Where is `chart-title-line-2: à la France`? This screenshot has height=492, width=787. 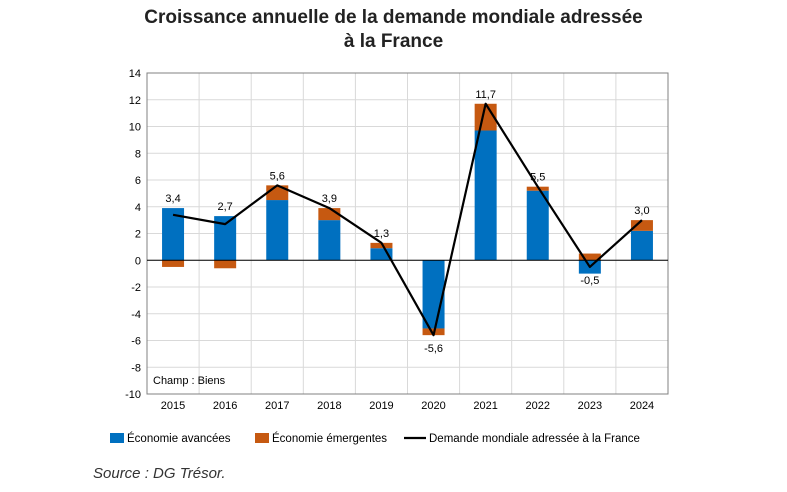 chart-title-line-2: à la France is located at coordinates (393, 41).